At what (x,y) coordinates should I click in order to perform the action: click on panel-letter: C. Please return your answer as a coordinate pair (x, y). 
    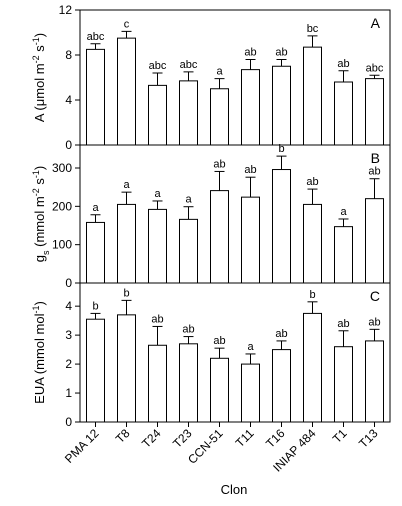
    Looking at the image, I should click on (375, 296).